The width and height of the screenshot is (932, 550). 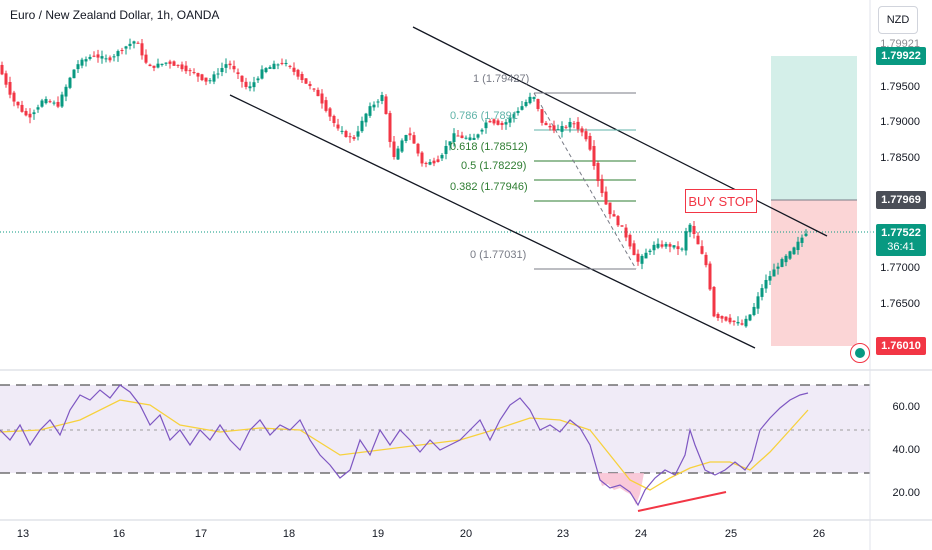 I want to click on fibonacci-levels, so click(x=585, y=181).